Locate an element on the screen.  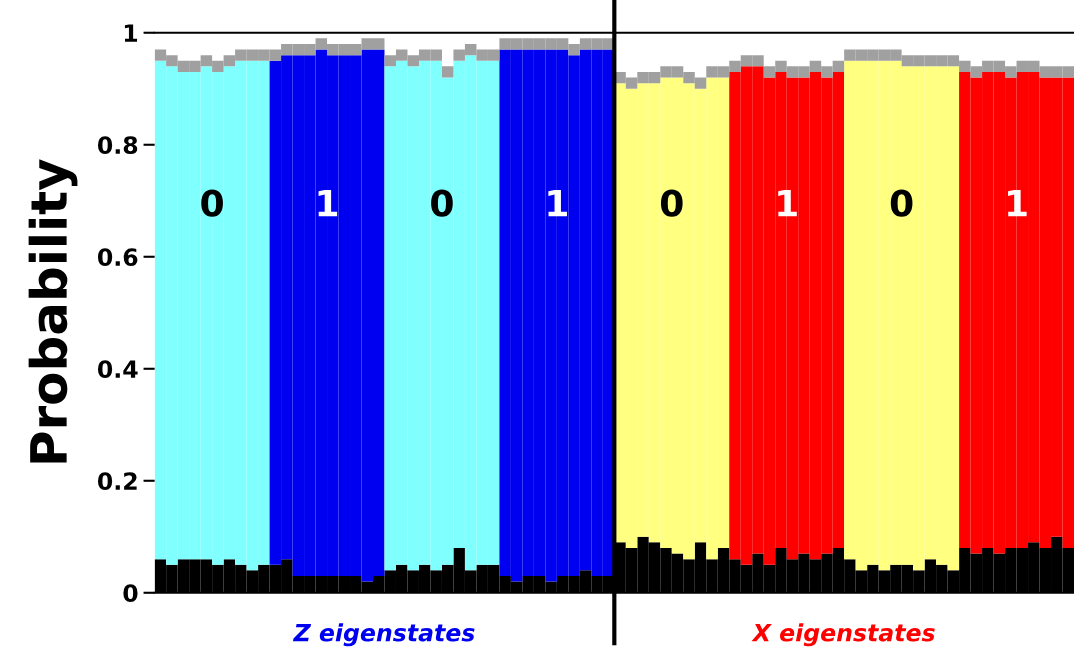
y-tick-label: 0.4 is located at coordinates (117, 369).